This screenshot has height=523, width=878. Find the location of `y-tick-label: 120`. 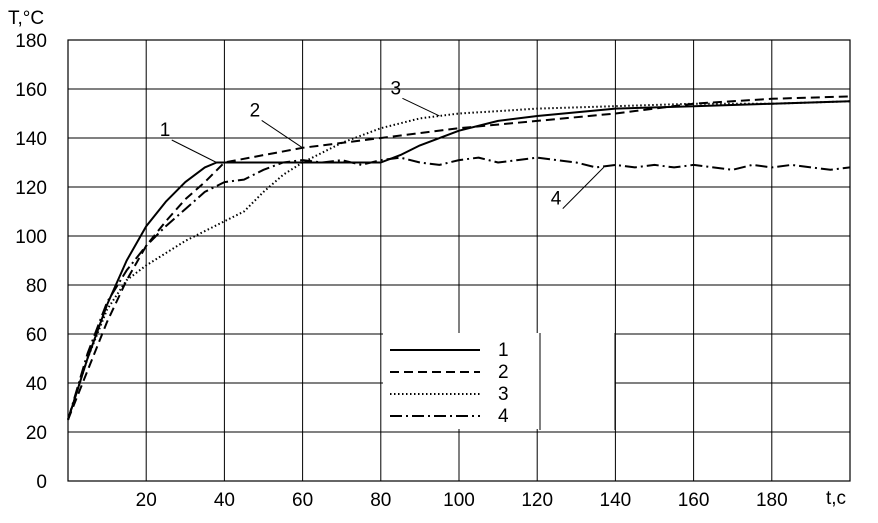

y-tick-label: 120 is located at coordinates (31, 188).